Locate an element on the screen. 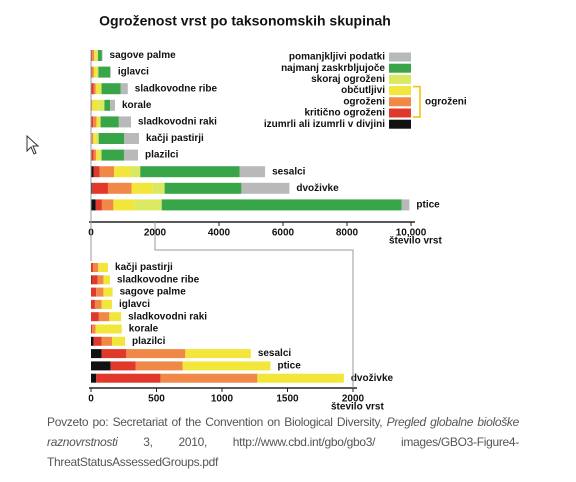 The width and height of the screenshot is (576, 482). x-tick-label: 0 is located at coordinates (91, 399).